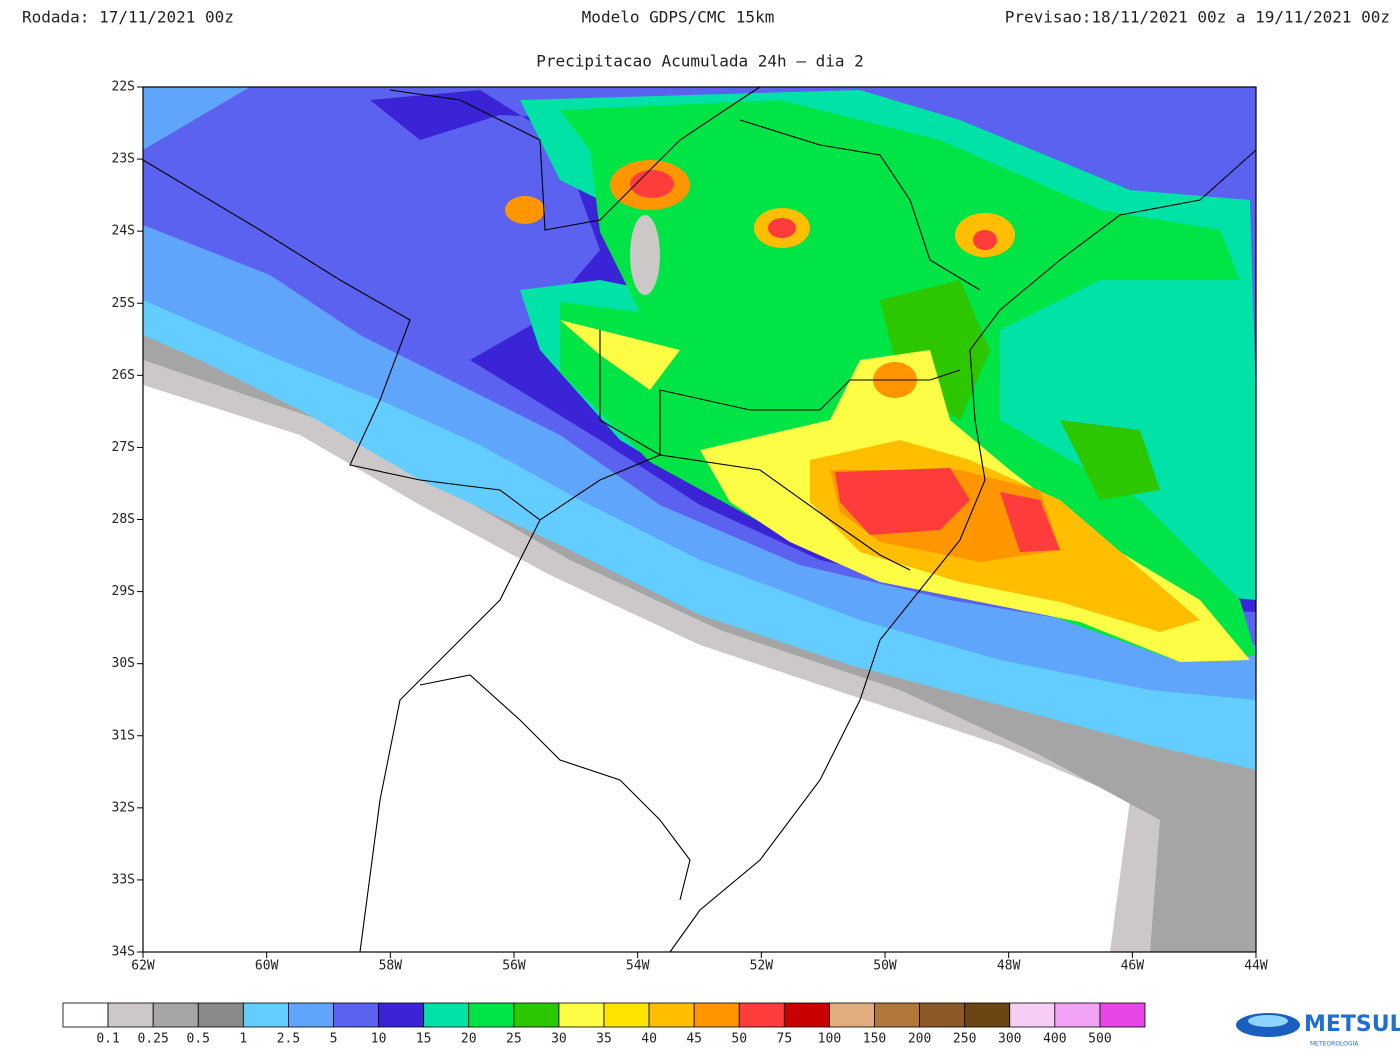 The width and height of the screenshot is (1400, 1056). I want to click on logo: METSUL METEOROLOGIA, so click(1318, 1030).